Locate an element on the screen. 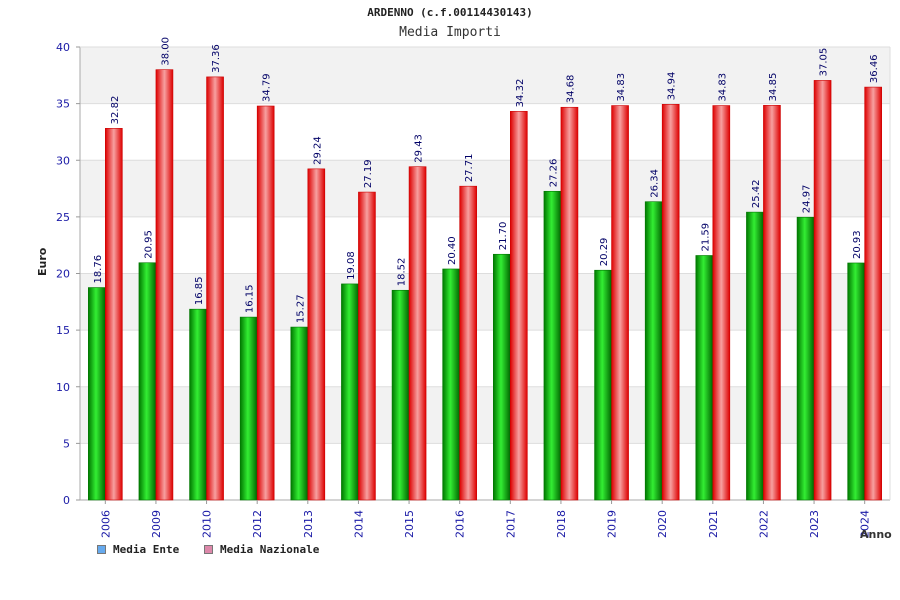 This screenshot has height=600, width=900. y-ticks: 0 5 10 15 20 25 30 35 40 is located at coordinates (68, 274).